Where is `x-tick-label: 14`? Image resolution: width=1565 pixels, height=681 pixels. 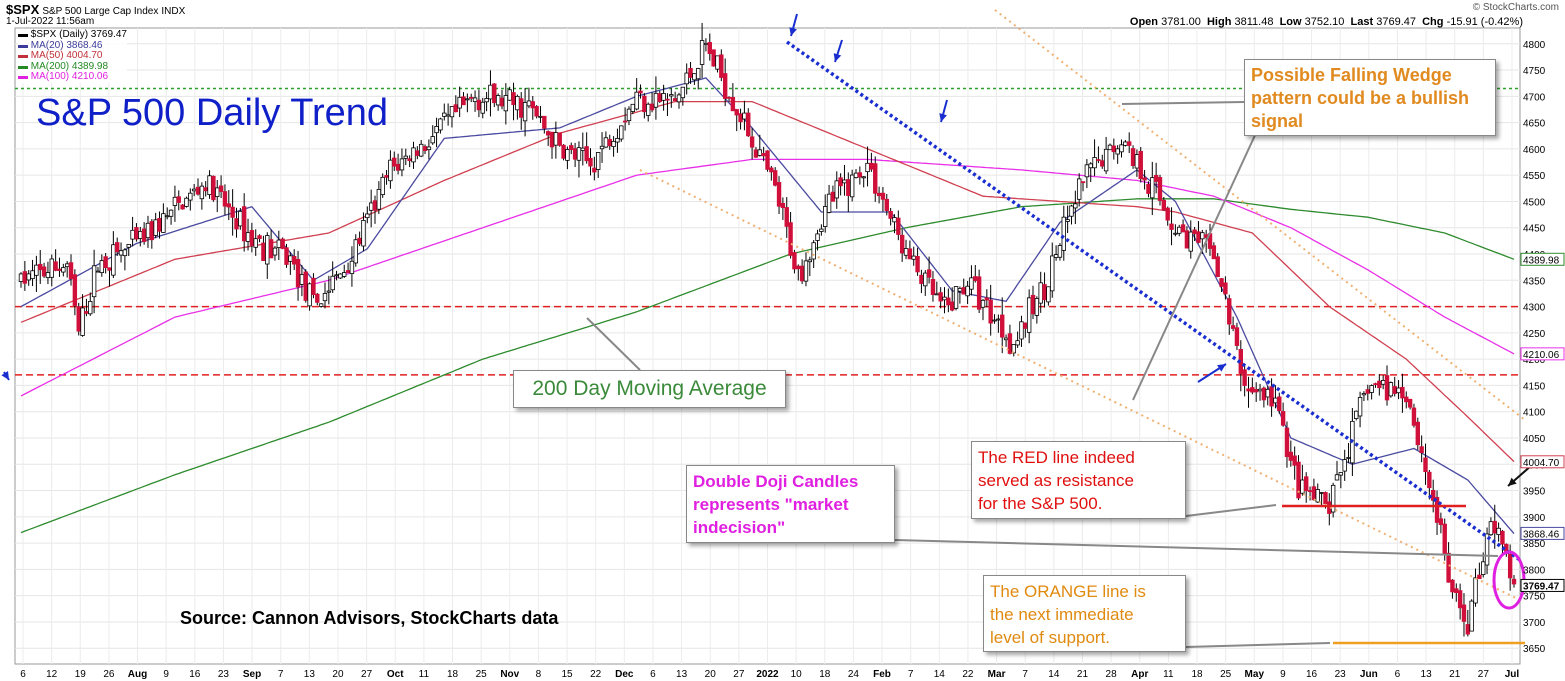
x-tick-label: 14 is located at coordinates (940, 674).